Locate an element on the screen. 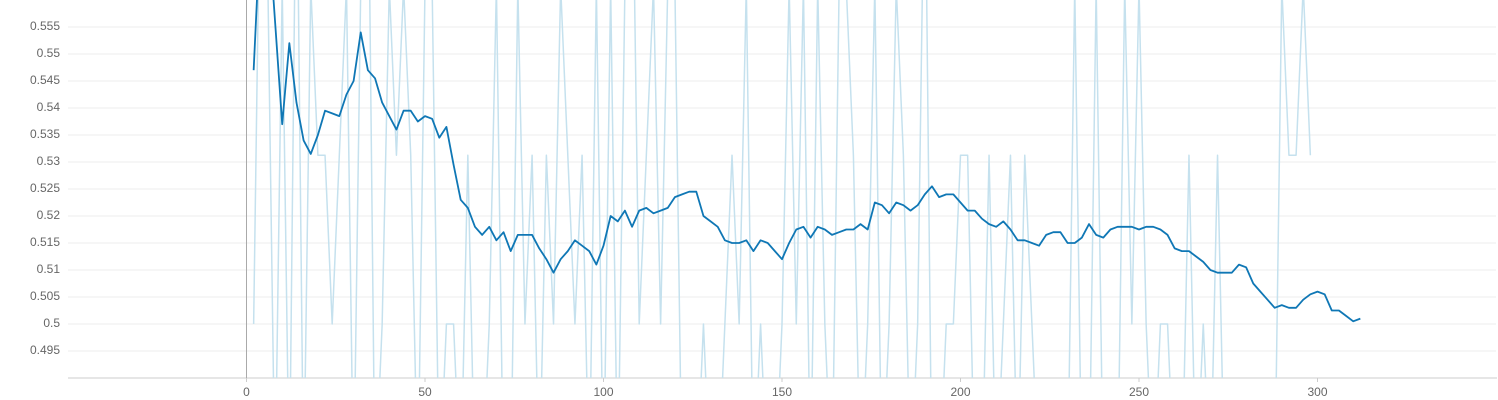 This screenshot has width=1498, height=400. x-tick-label: 50 is located at coordinates (425, 392).